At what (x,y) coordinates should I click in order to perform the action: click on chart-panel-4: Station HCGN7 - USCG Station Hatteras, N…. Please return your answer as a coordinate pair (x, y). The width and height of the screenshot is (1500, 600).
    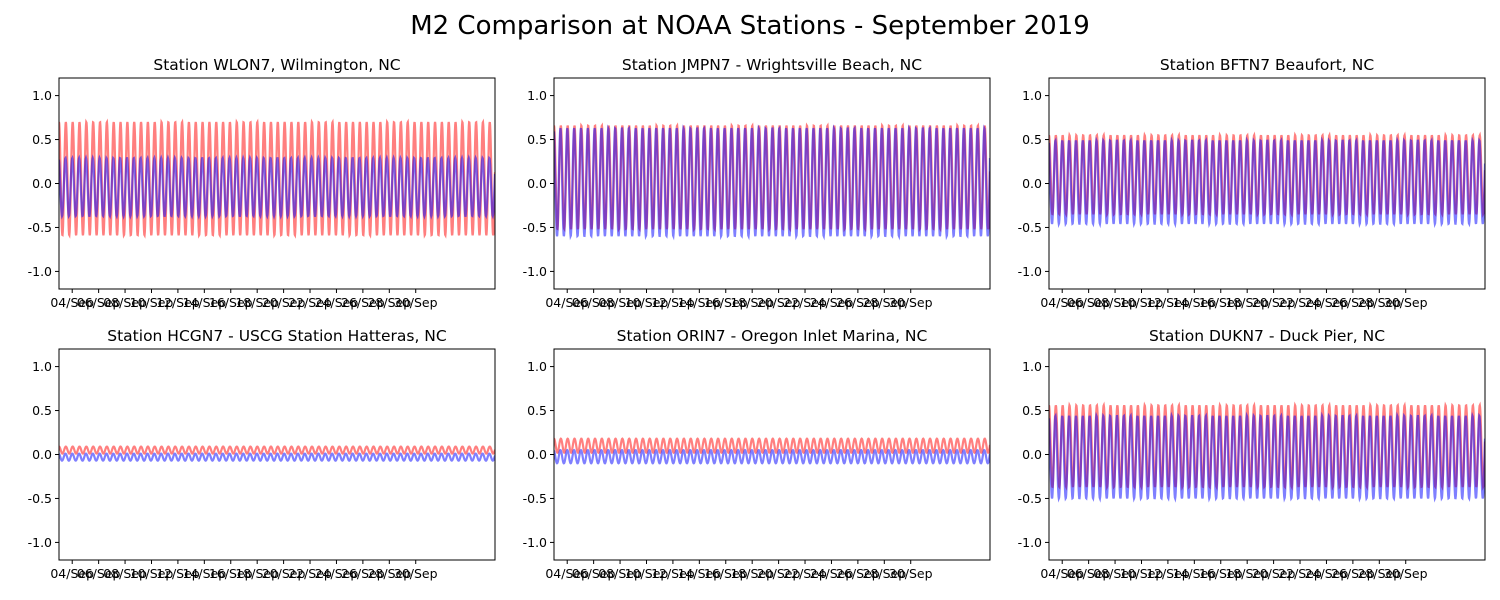
    Looking at the image, I should click on (262, 454).